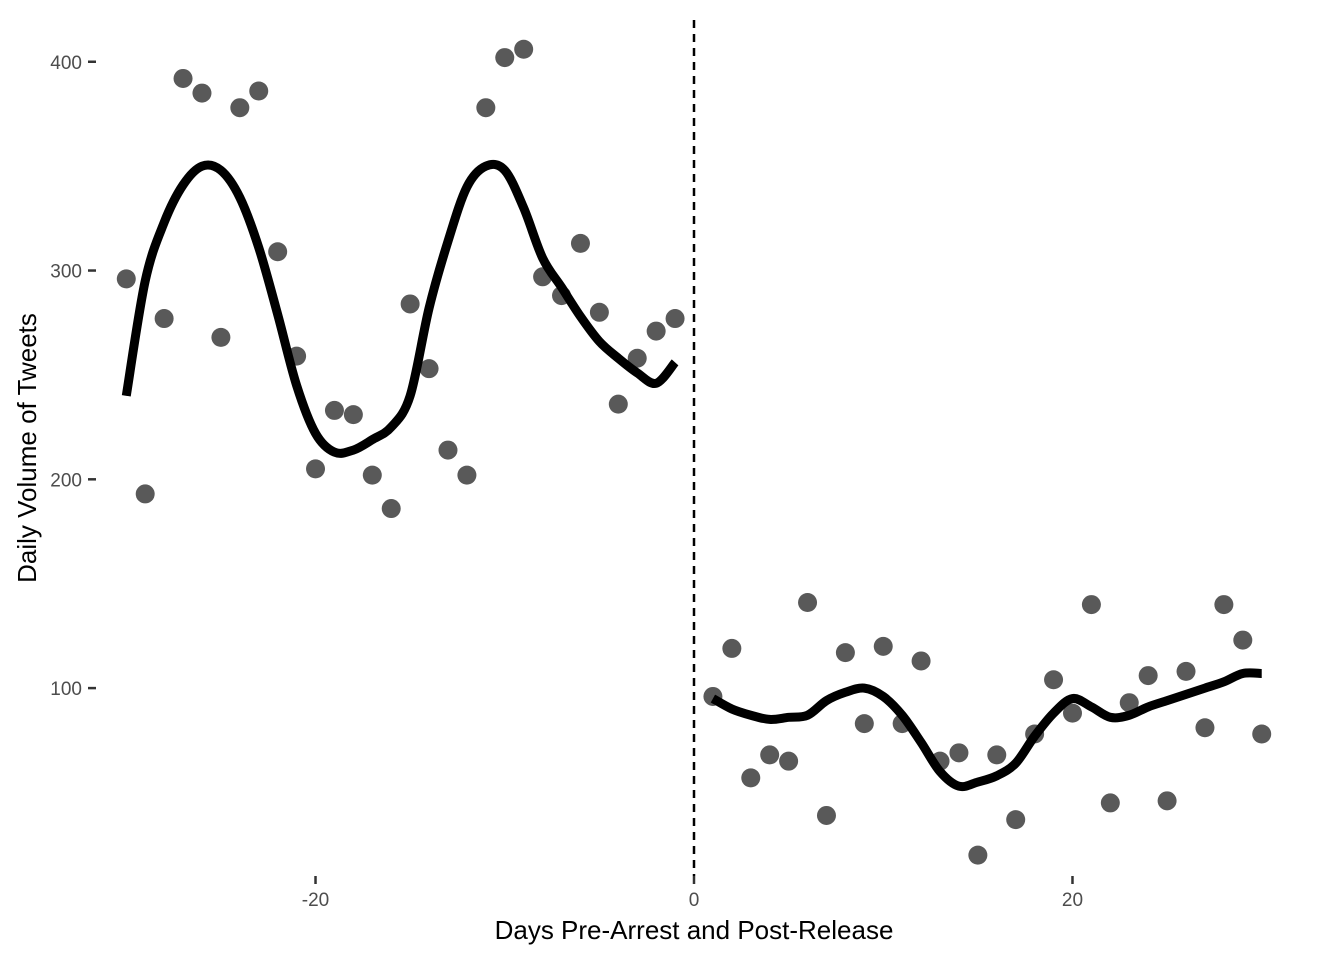 This screenshot has height=960, width=1344. I want to click on x-axis: -20 0 20, so click(692, 893).